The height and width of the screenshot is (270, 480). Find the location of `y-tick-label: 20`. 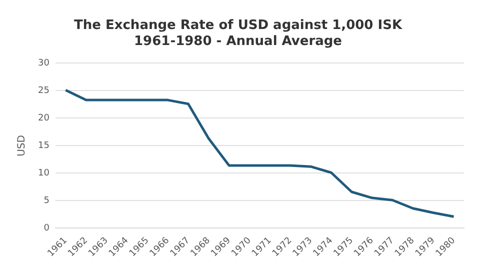

y-tick-label: 20 is located at coordinates (44, 119).